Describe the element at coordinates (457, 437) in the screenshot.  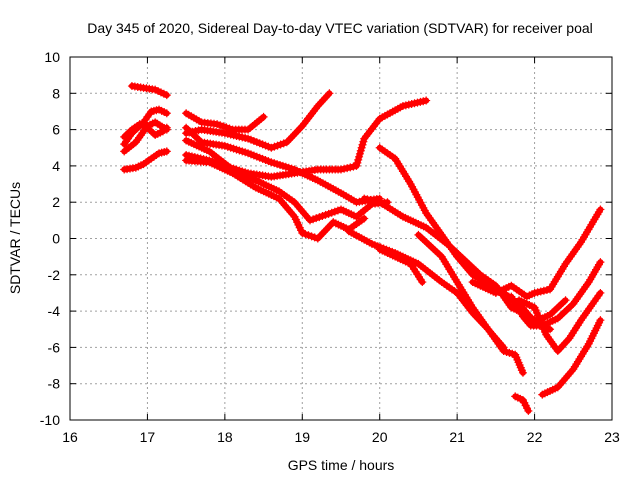
I see `x-tick-label: 21` at that location.